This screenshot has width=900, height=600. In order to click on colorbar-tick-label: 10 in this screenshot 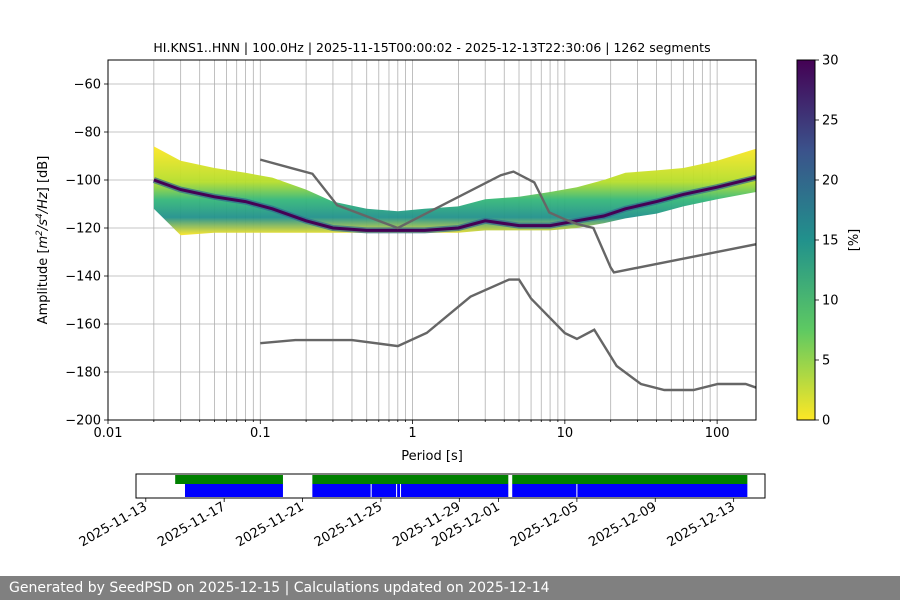, I will do `click(830, 301)`.